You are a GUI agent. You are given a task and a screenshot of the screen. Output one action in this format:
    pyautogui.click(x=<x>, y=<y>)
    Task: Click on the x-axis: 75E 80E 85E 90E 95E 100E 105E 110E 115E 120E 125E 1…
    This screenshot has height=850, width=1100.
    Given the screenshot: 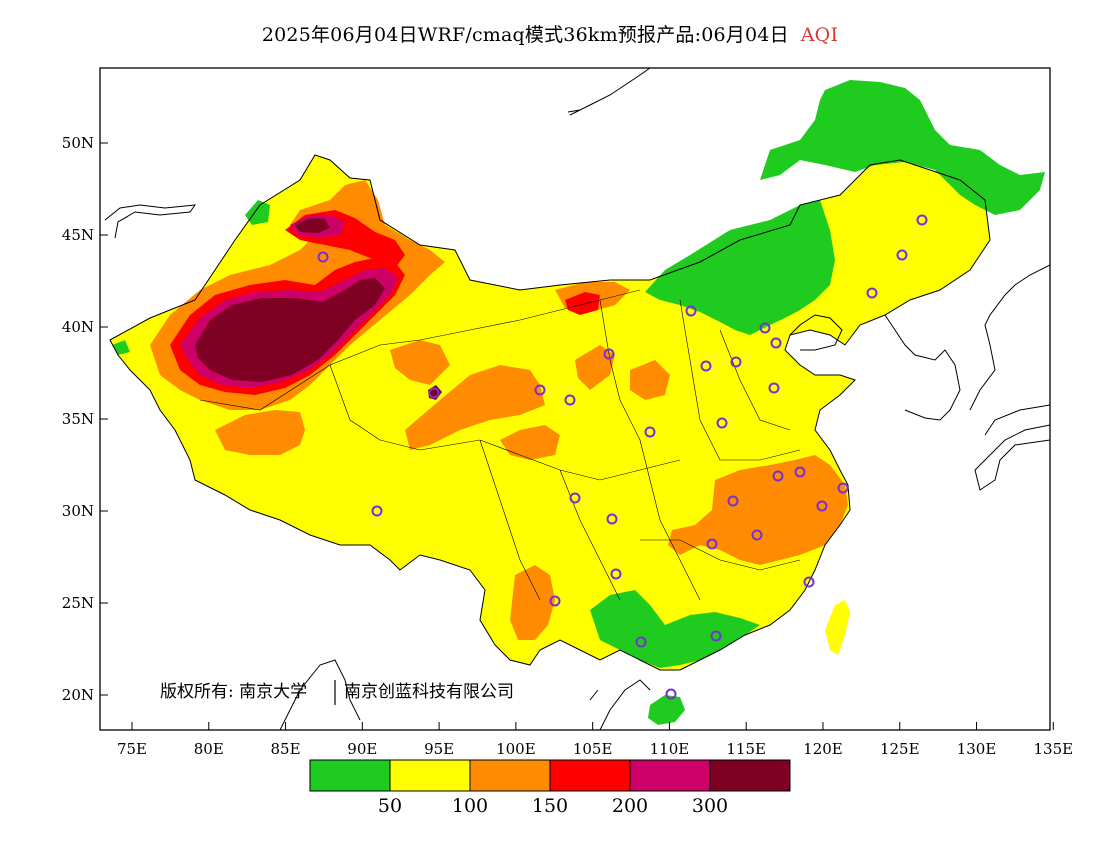 What is the action you would take?
    pyautogui.click(x=595, y=740)
    